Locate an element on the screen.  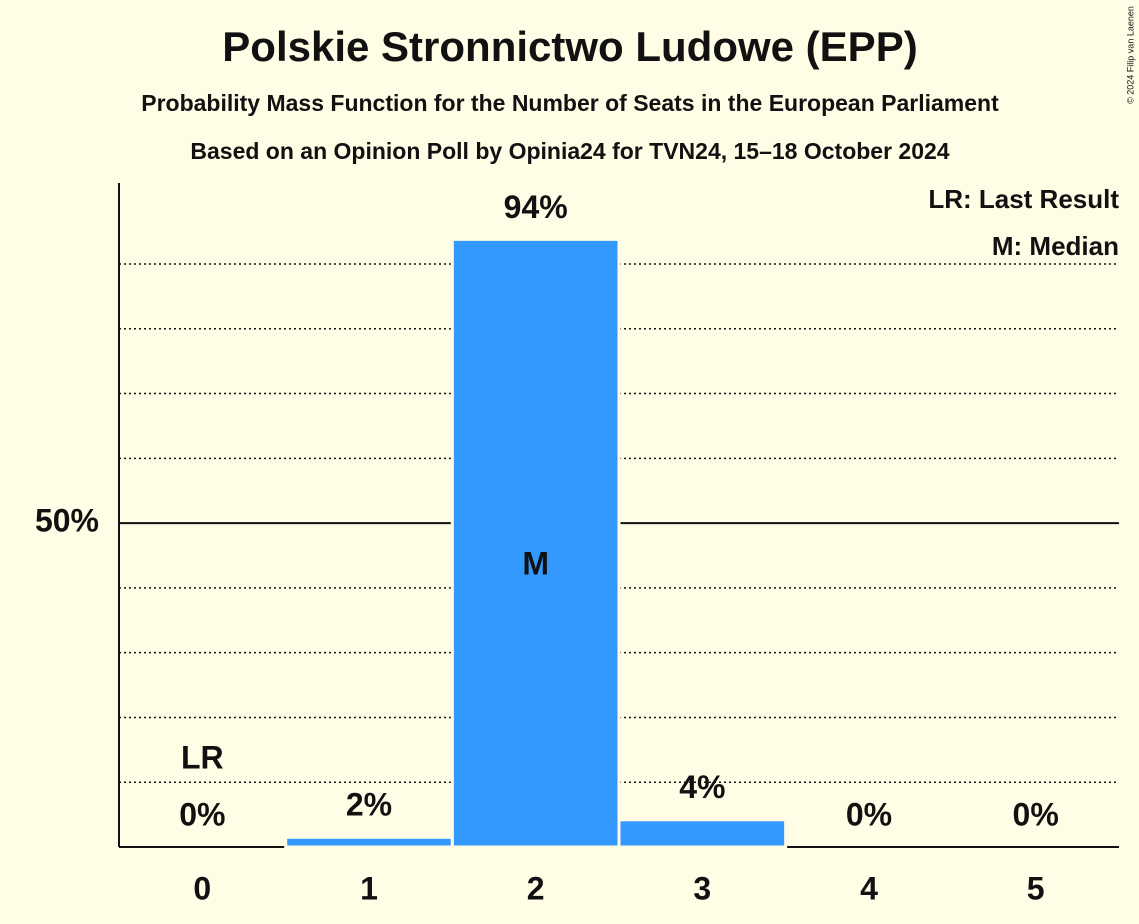
y-tick-label: 50% is located at coordinates (67, 521).